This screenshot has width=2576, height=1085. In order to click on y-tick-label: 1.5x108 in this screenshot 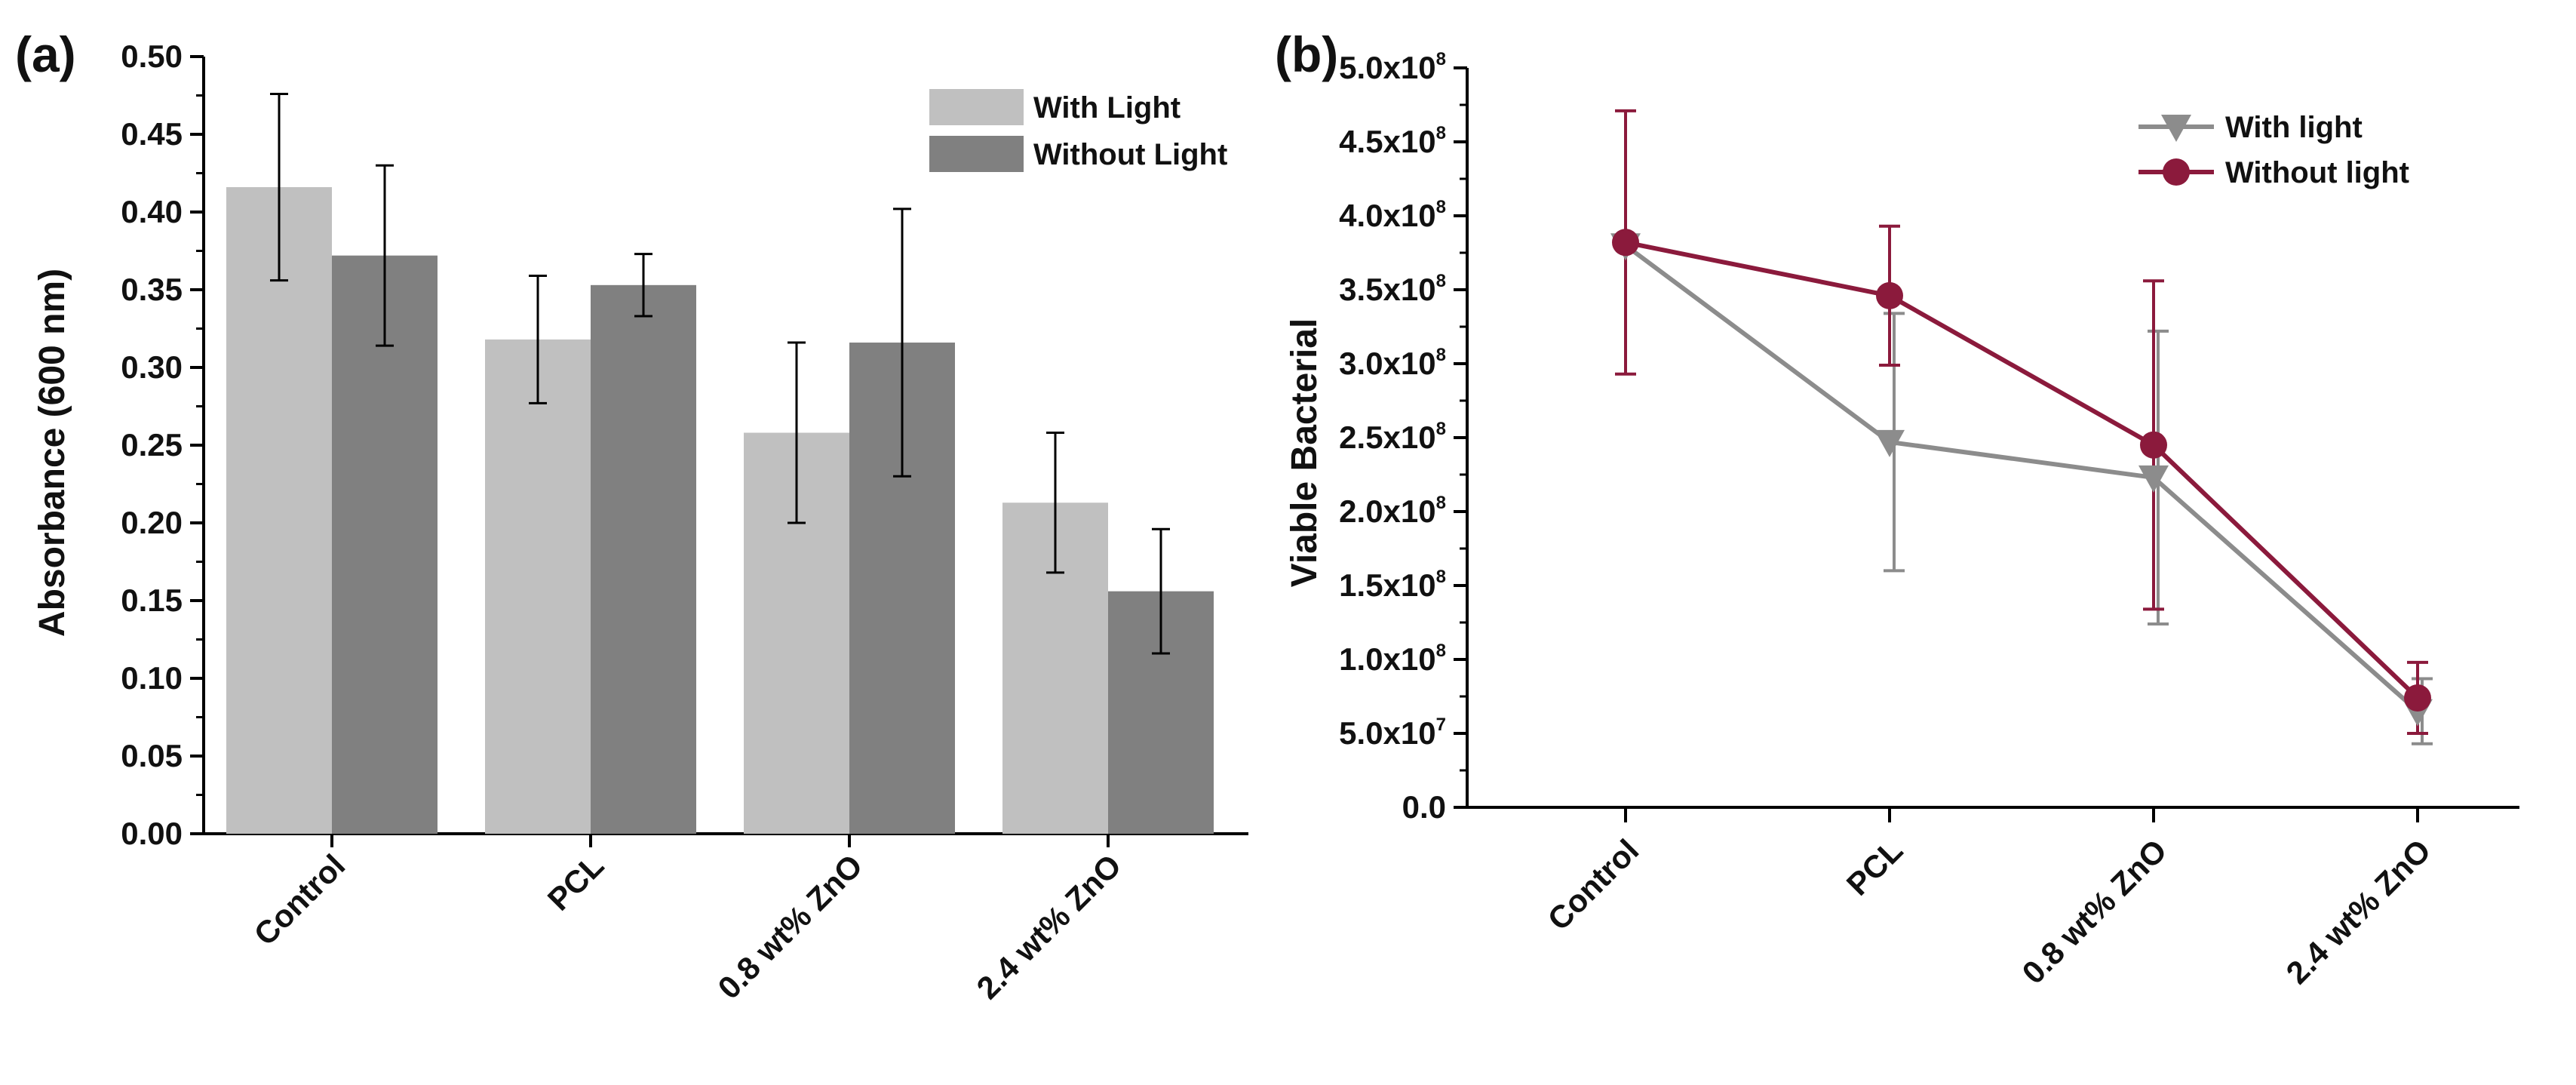, I will do `click(1392, 585)`.